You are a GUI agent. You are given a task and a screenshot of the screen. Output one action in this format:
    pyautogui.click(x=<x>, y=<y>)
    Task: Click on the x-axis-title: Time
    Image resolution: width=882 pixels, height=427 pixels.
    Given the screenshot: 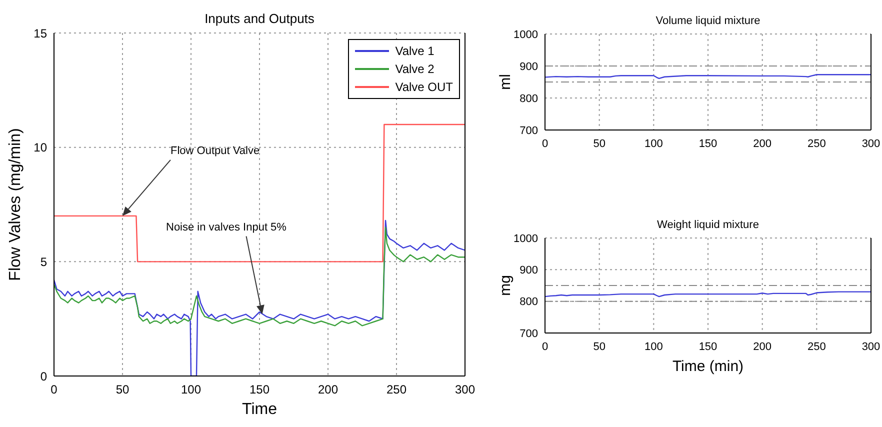 What is the action you would take?
    pyautogui.click(x=260, y=409)
    